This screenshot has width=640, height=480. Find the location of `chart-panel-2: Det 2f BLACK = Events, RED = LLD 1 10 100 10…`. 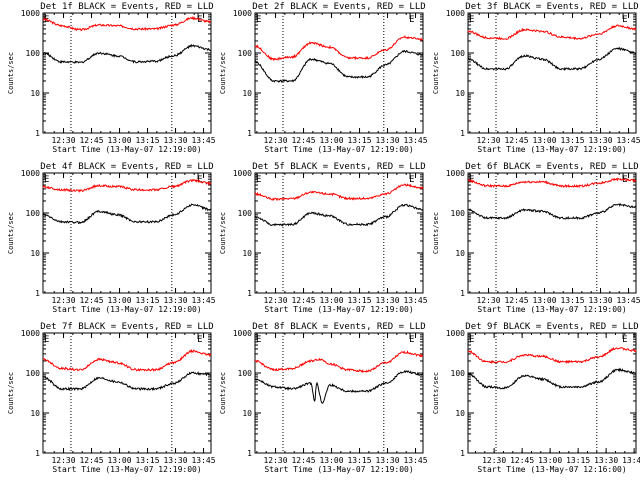

chart-panel-2: Det 2f BLACK = Events, RED = LLD 1 10 100 10… is located at coordinates (323, 78).